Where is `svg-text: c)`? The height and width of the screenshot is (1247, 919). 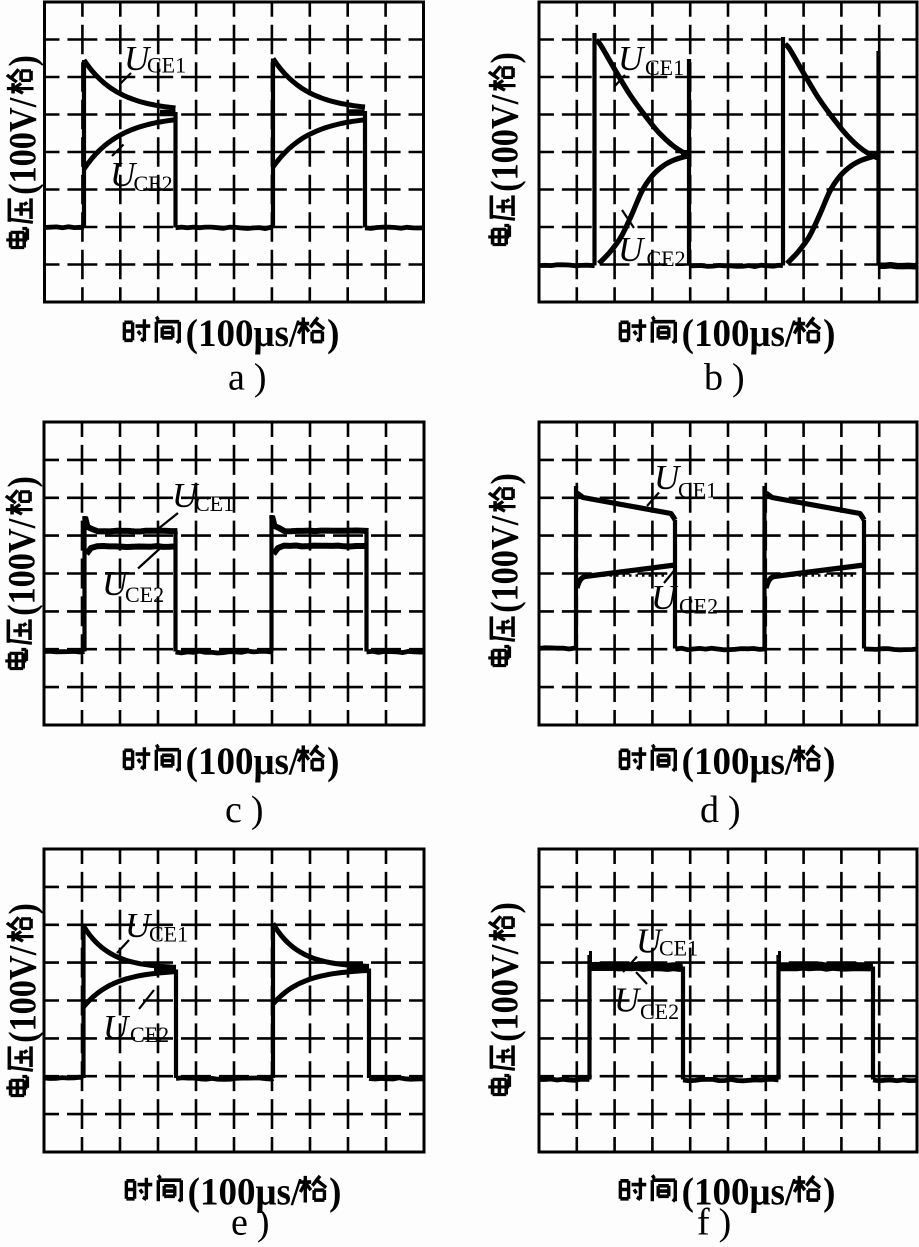 svg-text: c) is located at coordinates (249, 810).